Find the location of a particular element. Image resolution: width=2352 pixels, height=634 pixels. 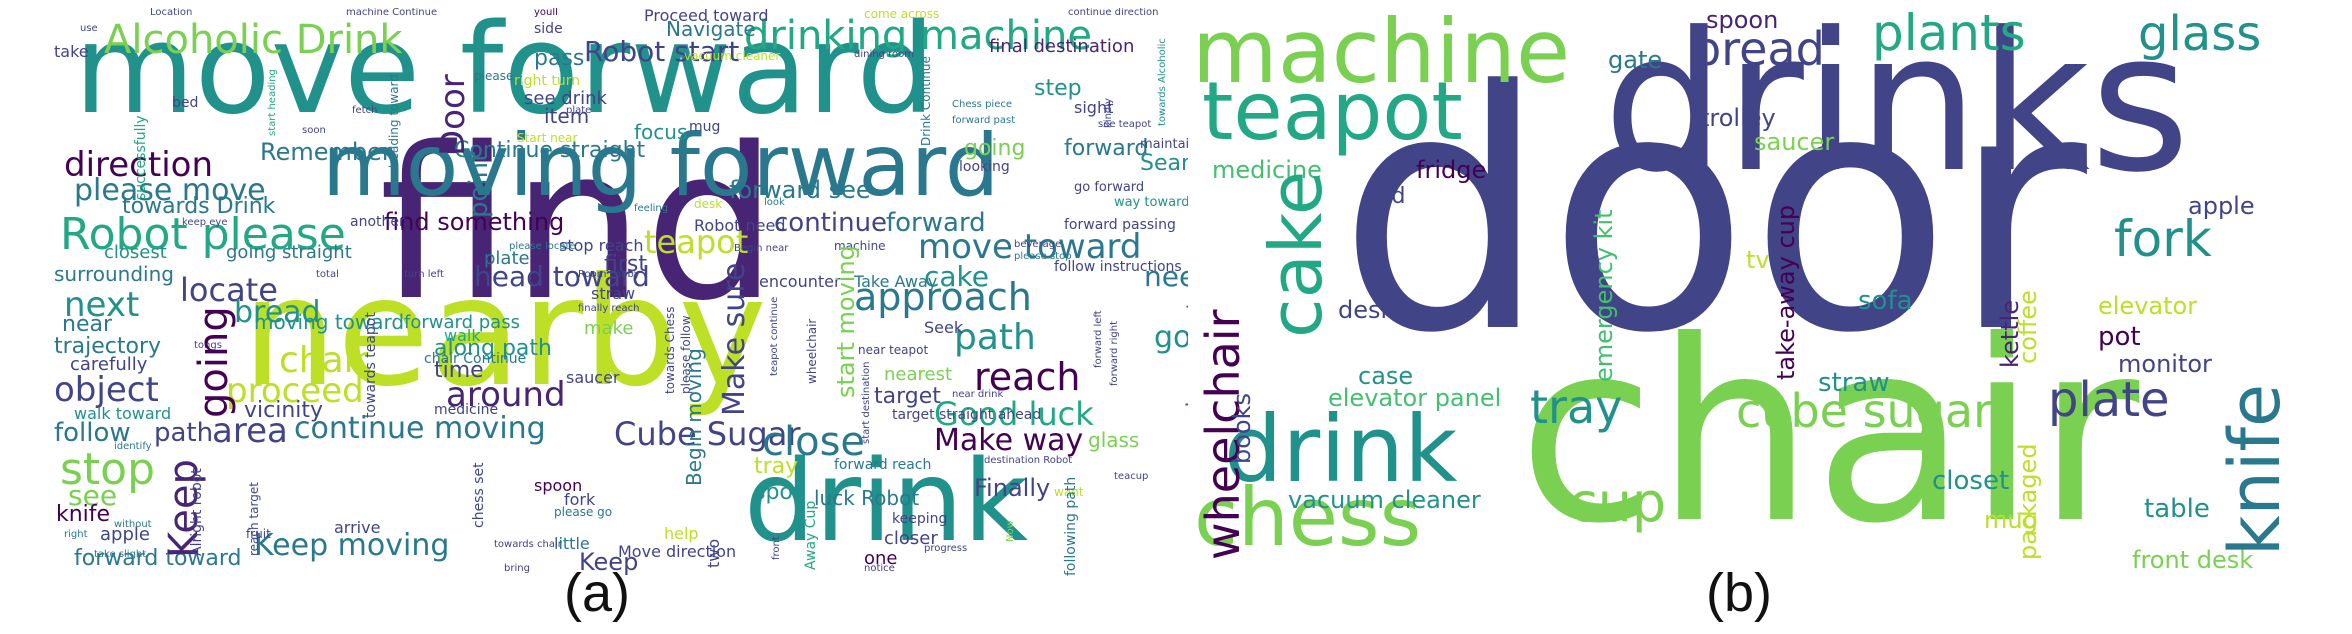

cloud-word: near drink is located at coordinates (978, 394).